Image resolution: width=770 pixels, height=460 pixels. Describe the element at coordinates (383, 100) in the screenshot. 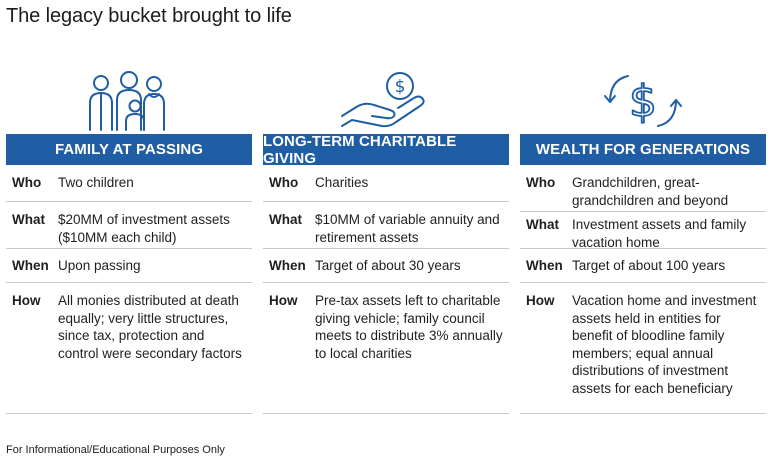

I see `hand-coin-icon: $` at that location.